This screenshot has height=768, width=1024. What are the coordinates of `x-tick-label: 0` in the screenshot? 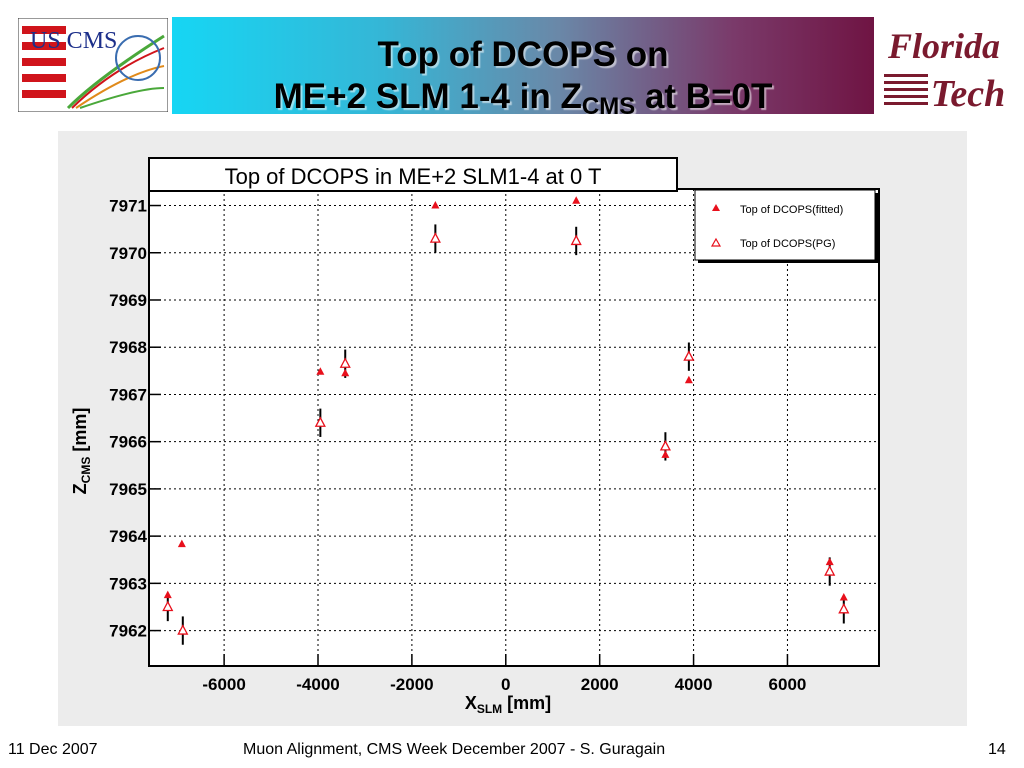 It's located at (505, 684).